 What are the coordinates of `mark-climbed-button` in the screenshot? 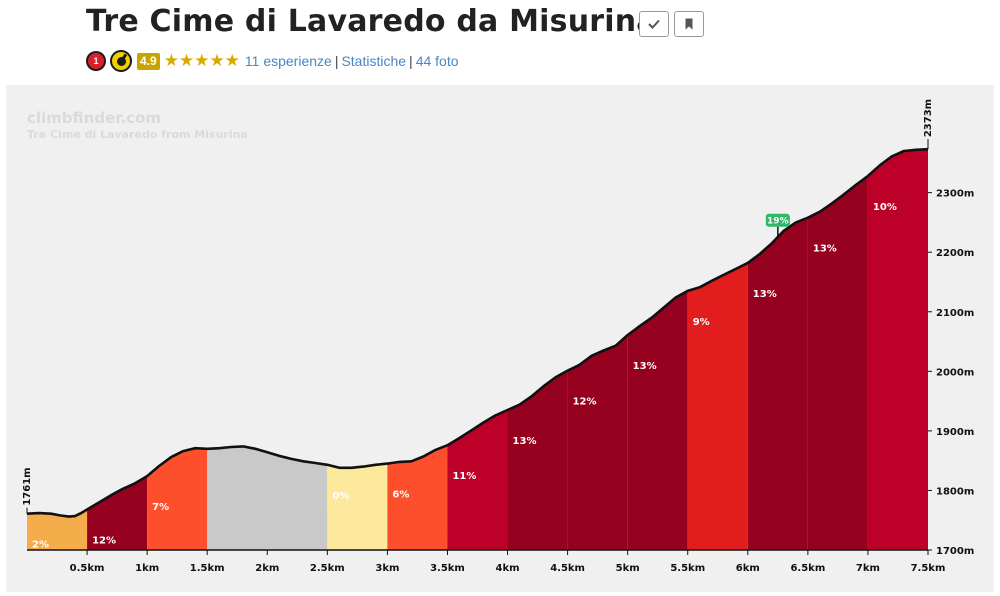 It's located at (654, 24).